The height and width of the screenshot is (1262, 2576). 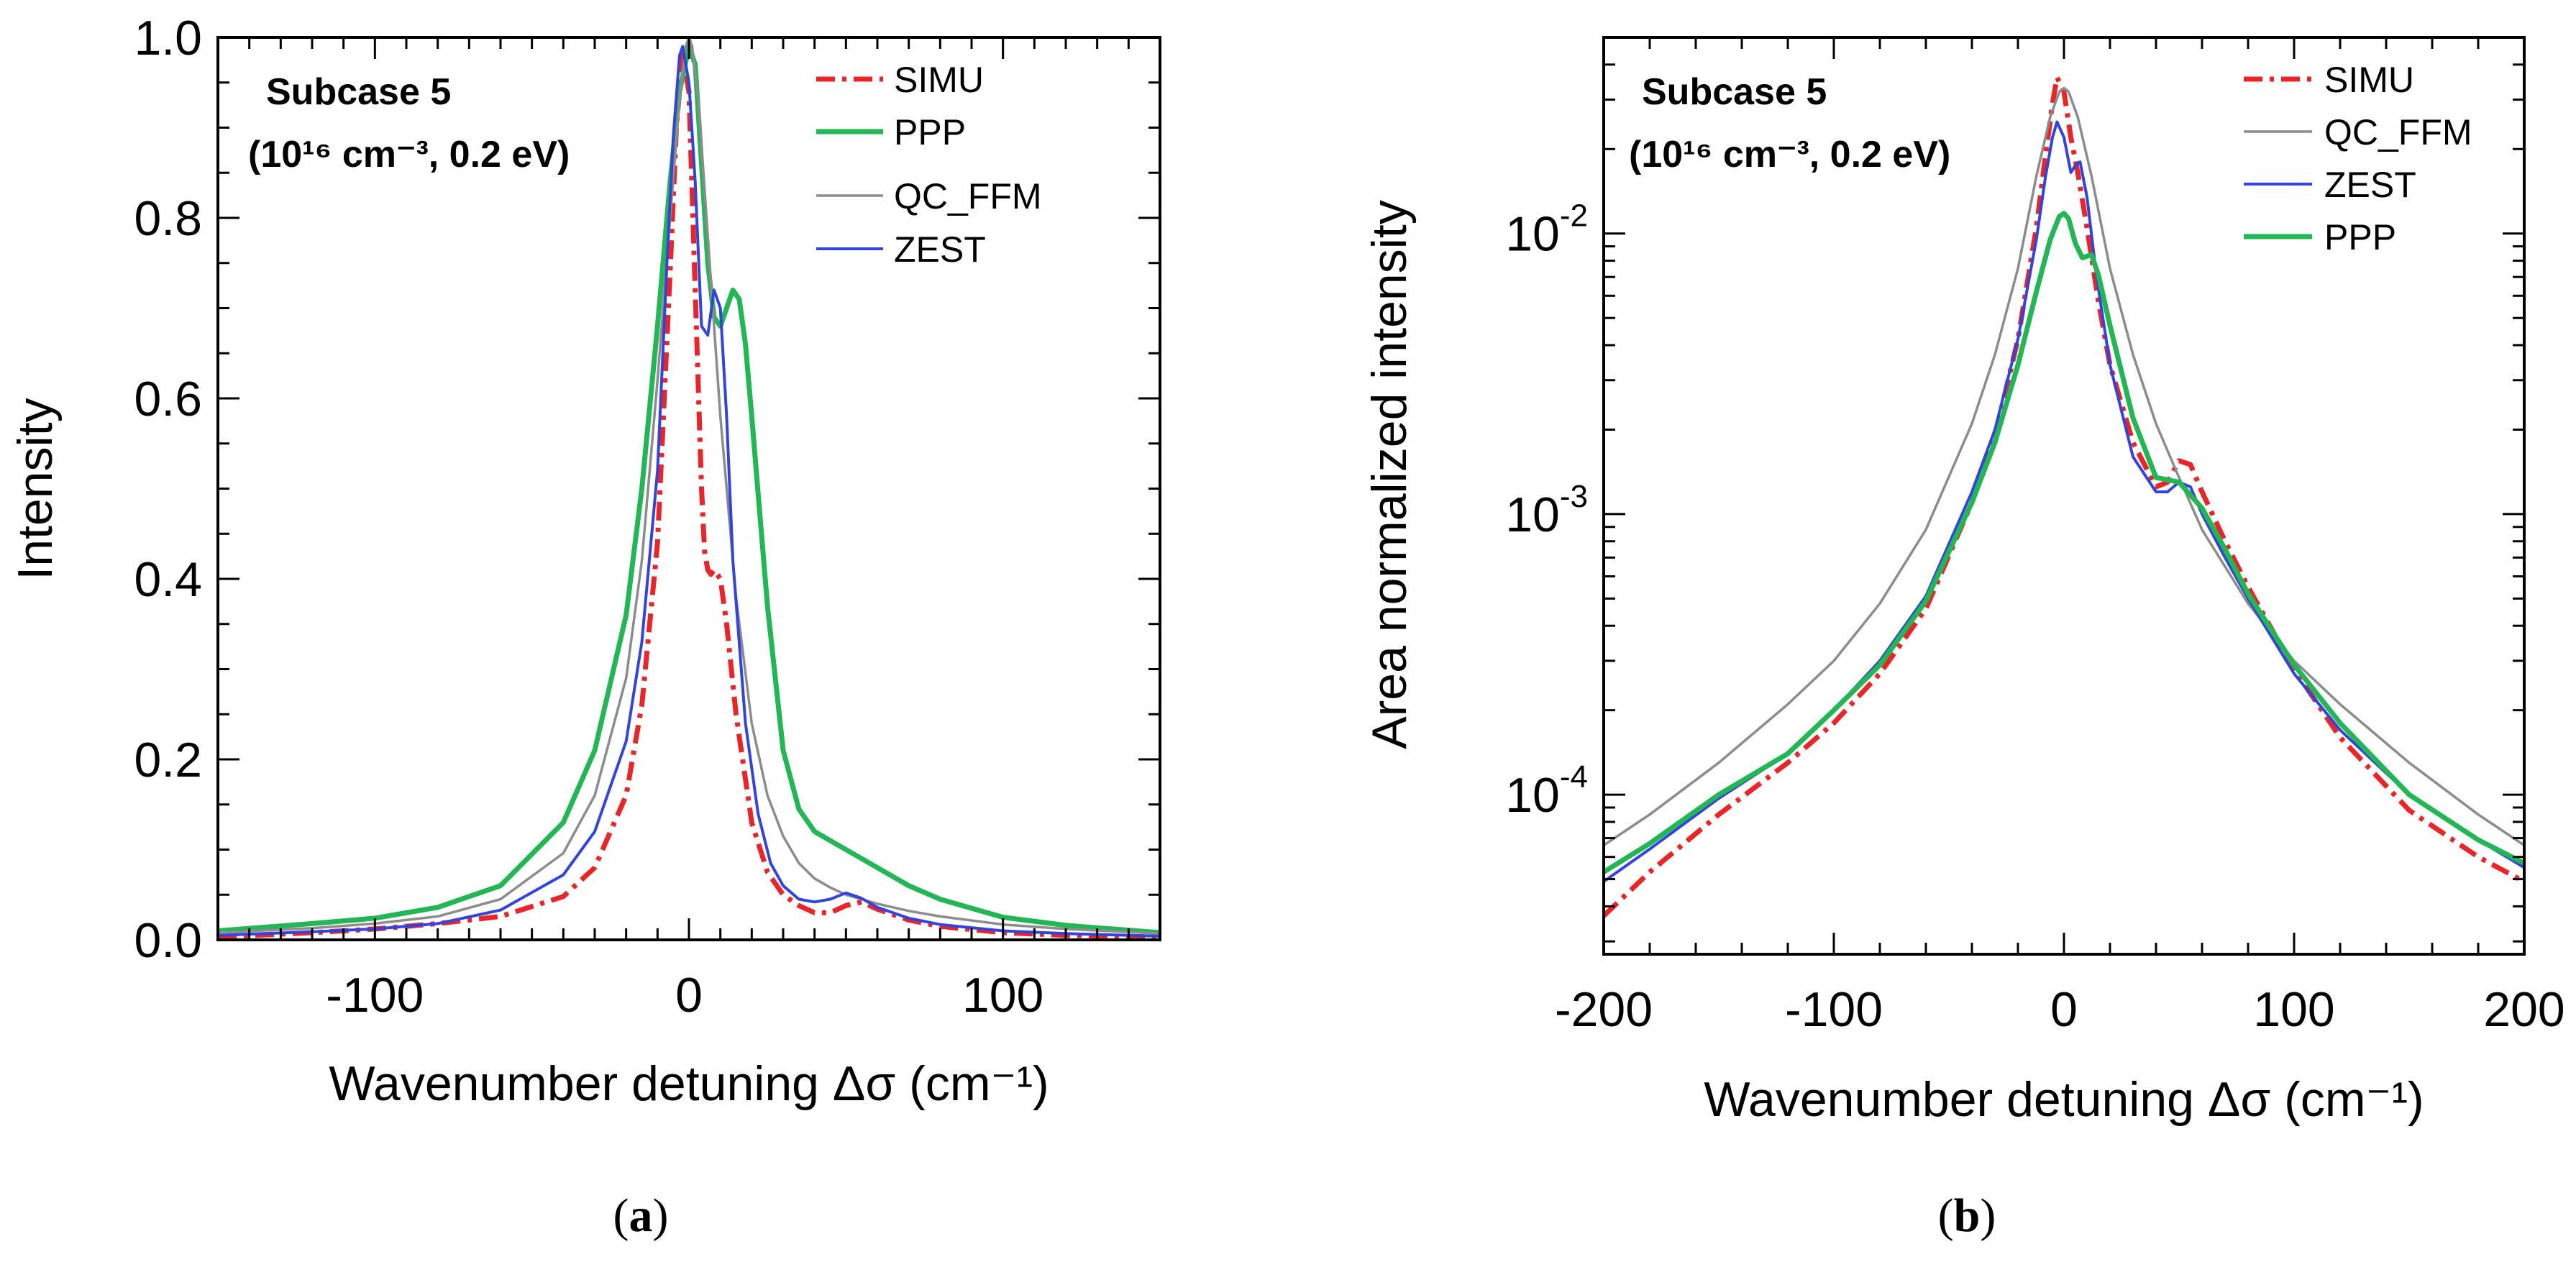 What do you see at coordinates (2523, 1009) in the screenshot?
I see `panel-b-x-tick-label: 200` at bounding box center [2523, 1009].